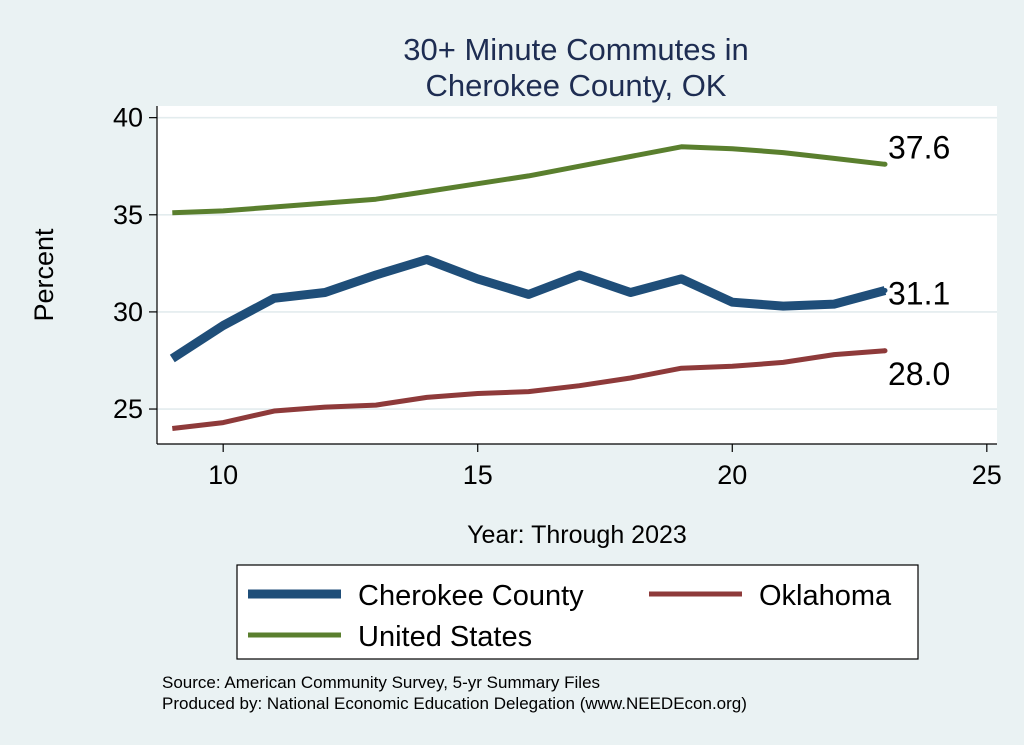 This screenshot has width=1024, height=745. What do you see at coordinates (528, 309) in the screenshot?
I see `series-line-cherokee-county` at bounding box center [528, 309].